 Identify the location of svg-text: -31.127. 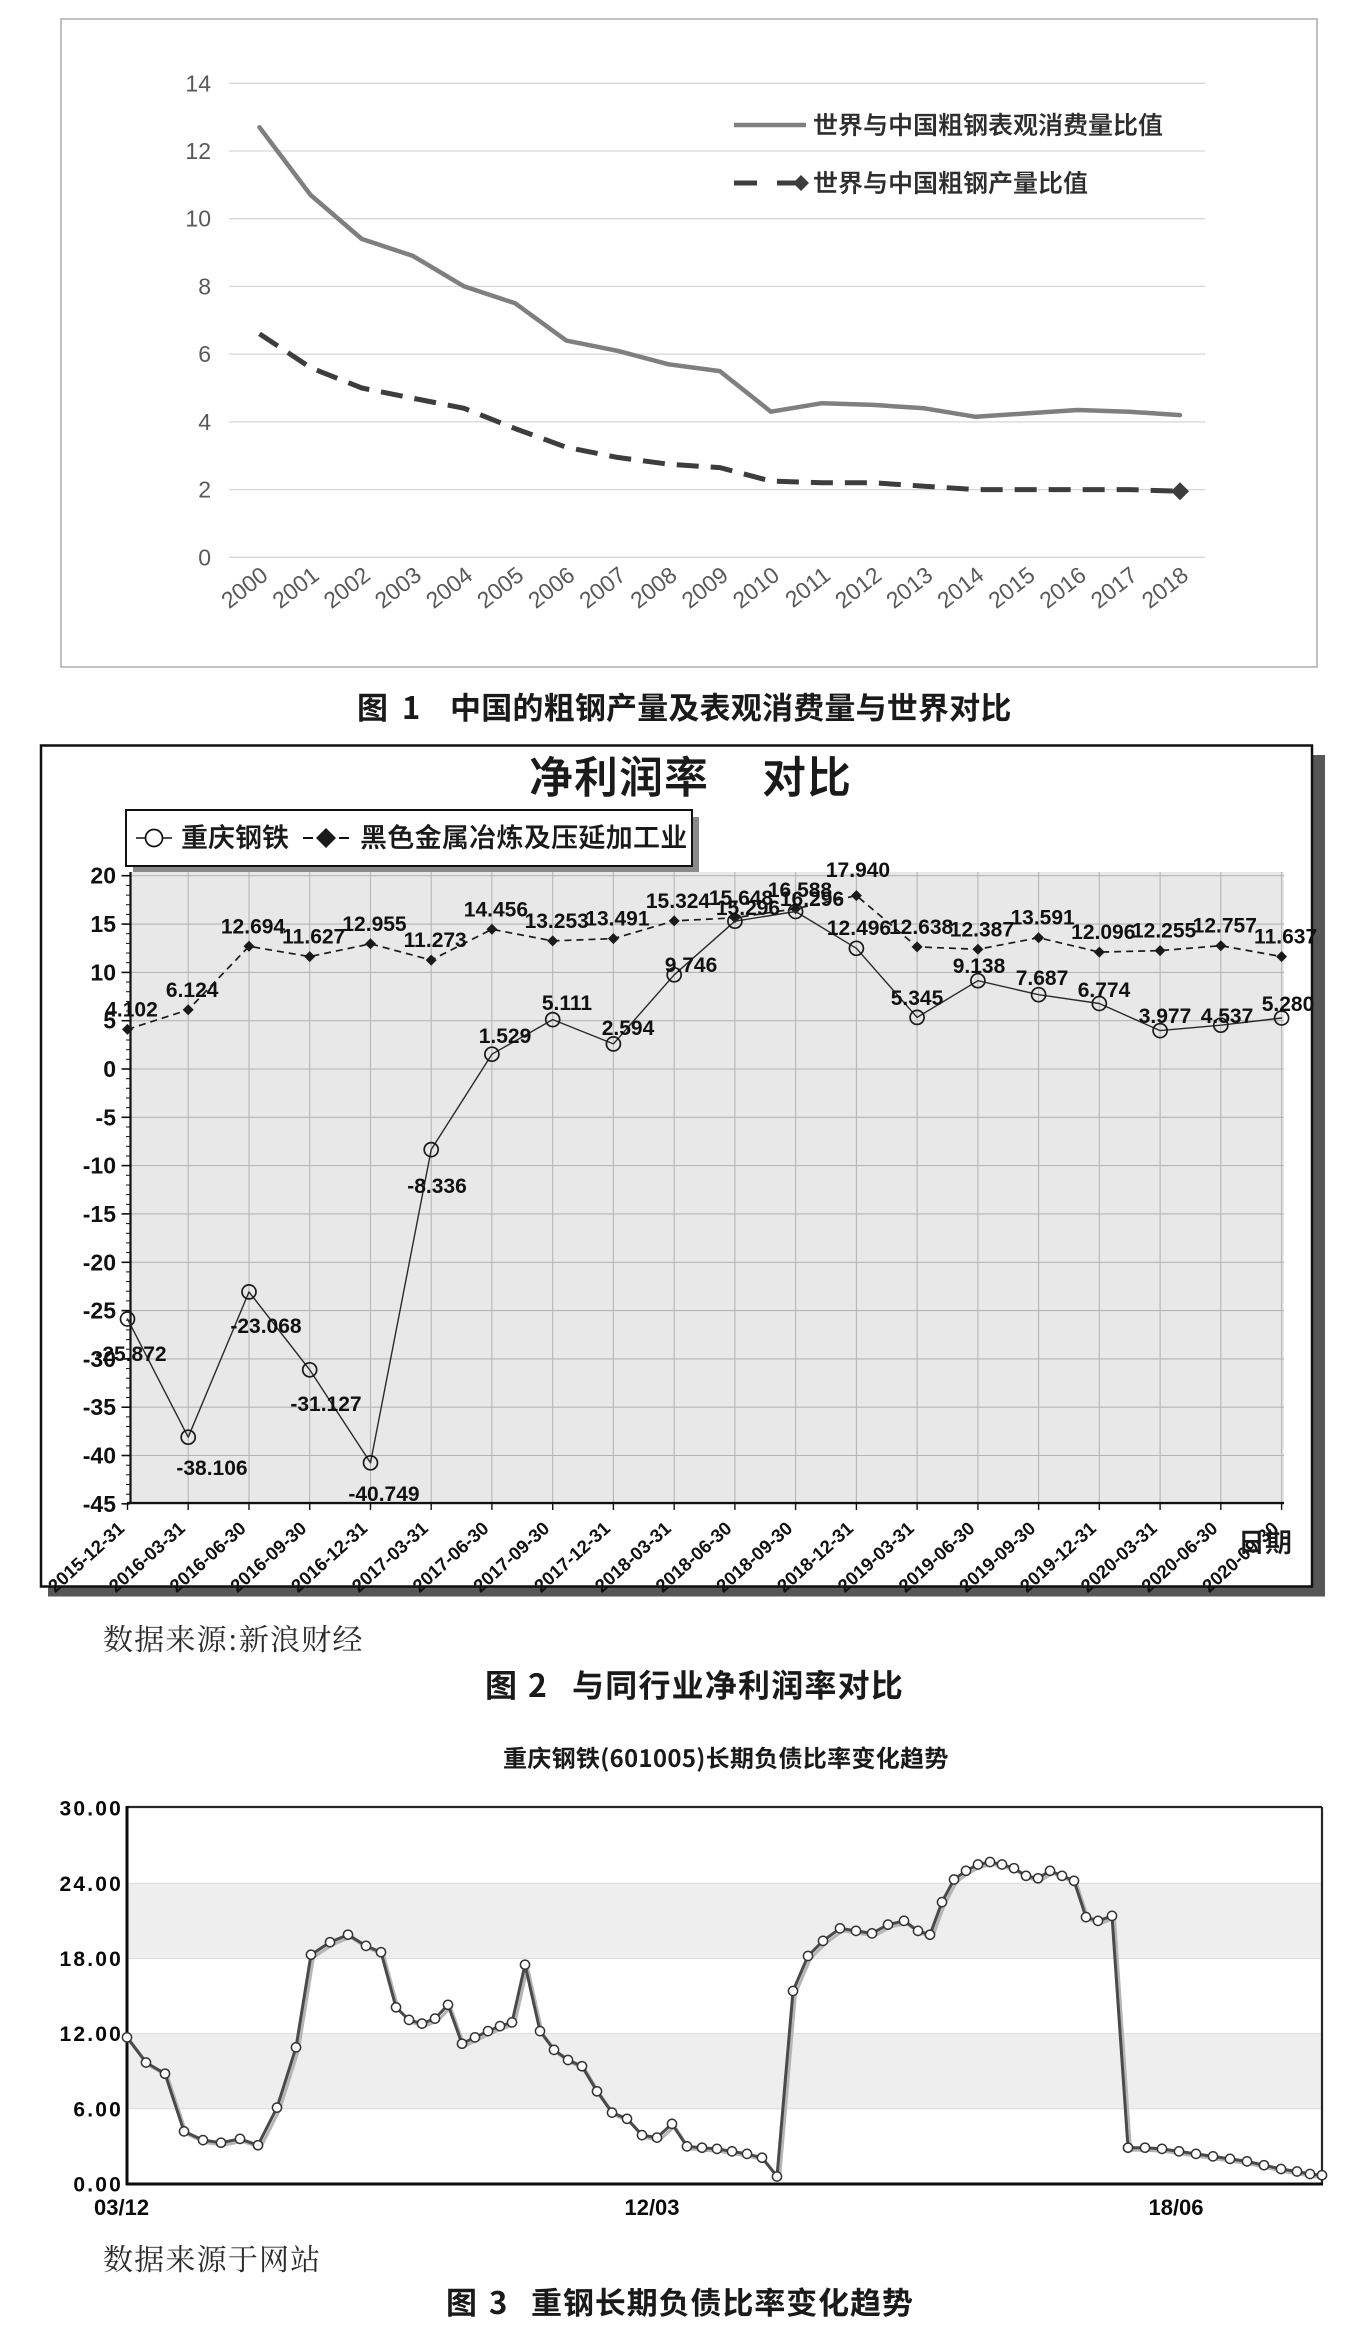
(325, 1404).